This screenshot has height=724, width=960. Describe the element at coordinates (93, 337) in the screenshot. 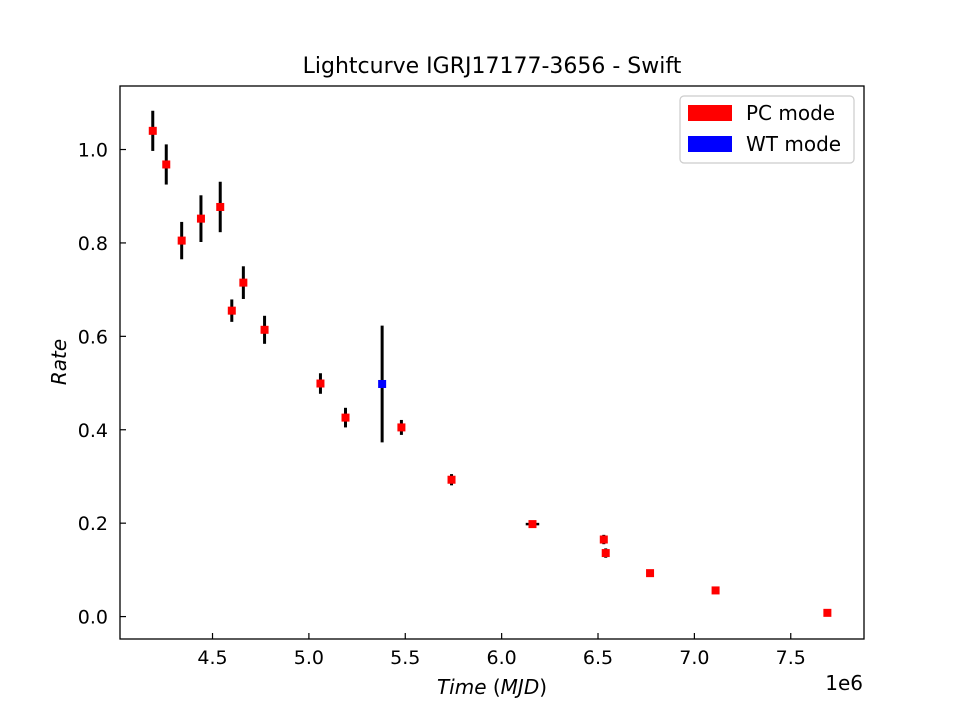

I see `y-tick-label: 0.6` at that location.